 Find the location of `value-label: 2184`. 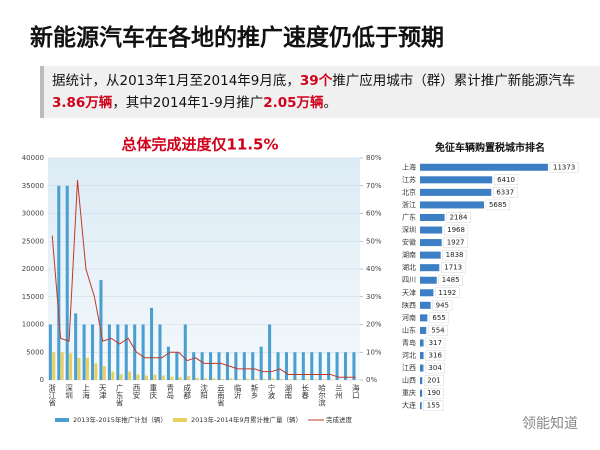

value-label: 2184 is located at coordinates (459, 217).